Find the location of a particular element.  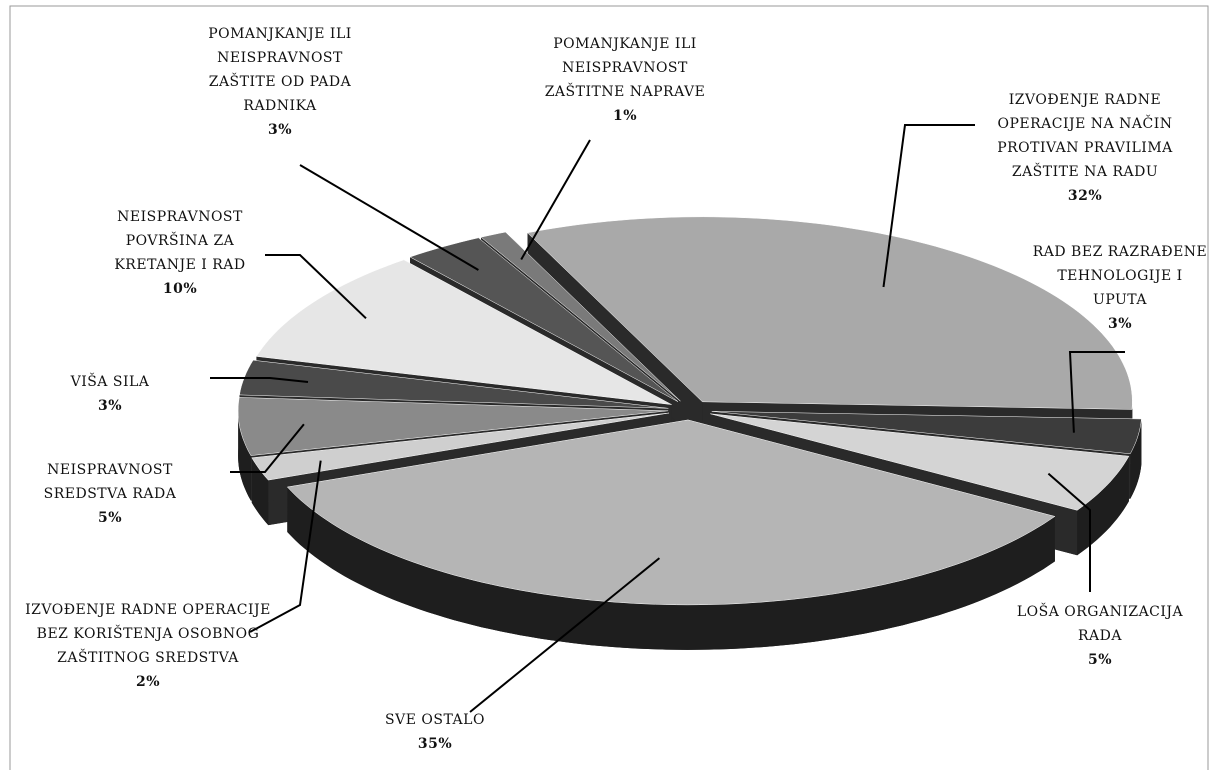

category-label: LOŠA ORGANIZACIJA RADA is located at coordinates (1100, 624).